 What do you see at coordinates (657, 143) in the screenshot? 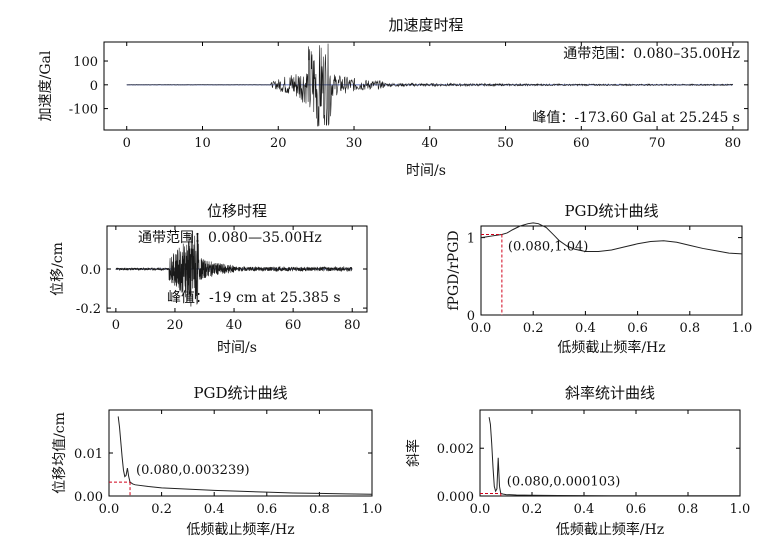
I see `x-tick-label: 70` at bounding box center [657, 143].